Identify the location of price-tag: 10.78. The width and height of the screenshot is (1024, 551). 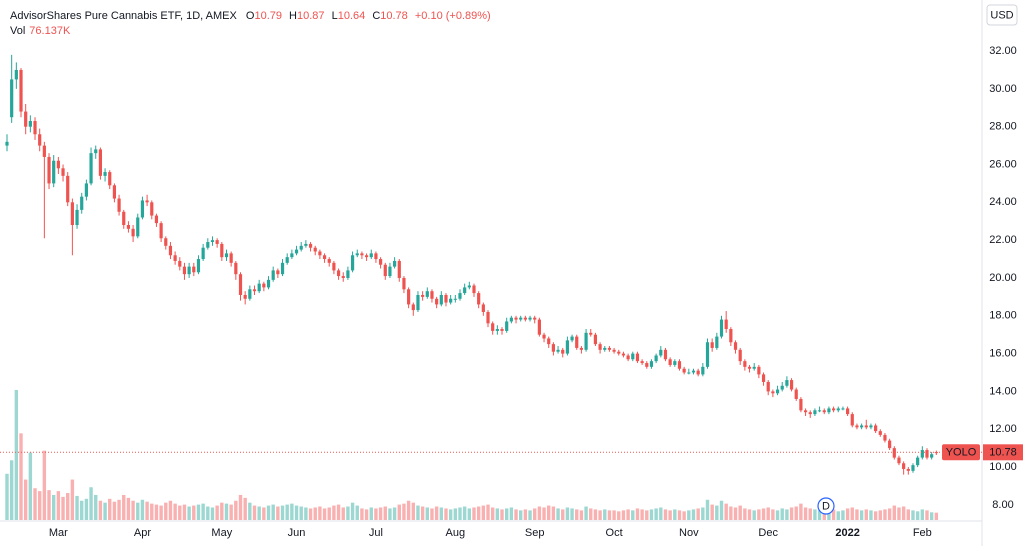
(1003, 453).